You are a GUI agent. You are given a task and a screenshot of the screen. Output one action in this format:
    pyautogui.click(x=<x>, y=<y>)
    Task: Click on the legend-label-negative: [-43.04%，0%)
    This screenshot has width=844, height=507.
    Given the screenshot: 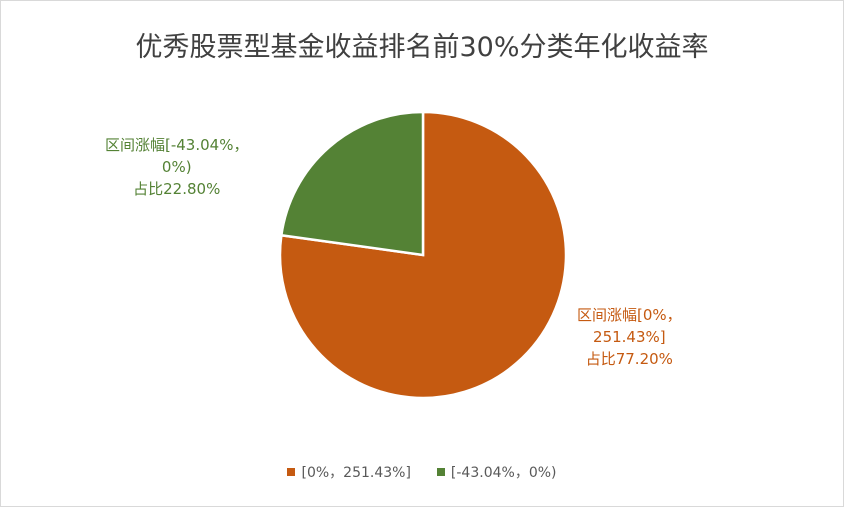 What is the action you would take?
    pyautogui.click(x=503, y=473)
    